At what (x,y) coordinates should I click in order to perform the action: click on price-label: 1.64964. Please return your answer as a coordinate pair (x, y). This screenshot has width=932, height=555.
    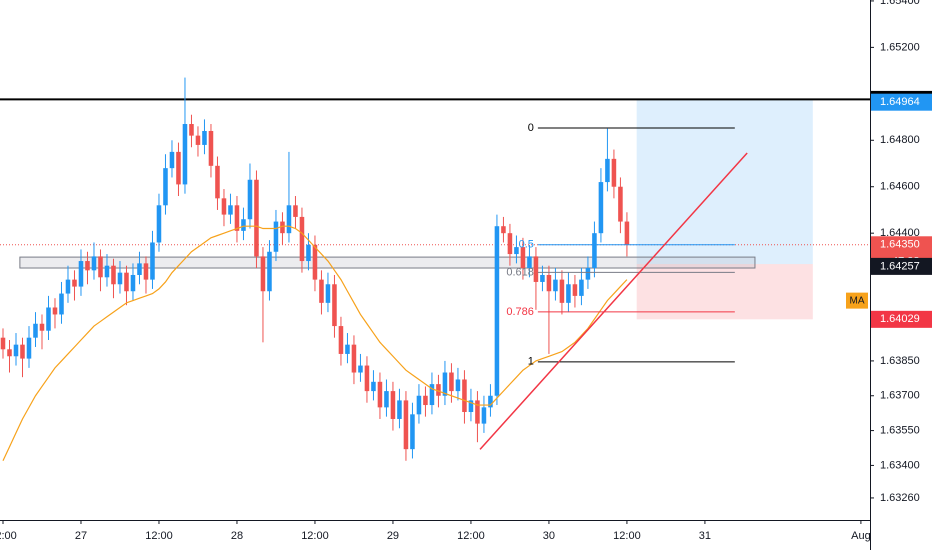
    Looking at the image, I should click on (900, 102).